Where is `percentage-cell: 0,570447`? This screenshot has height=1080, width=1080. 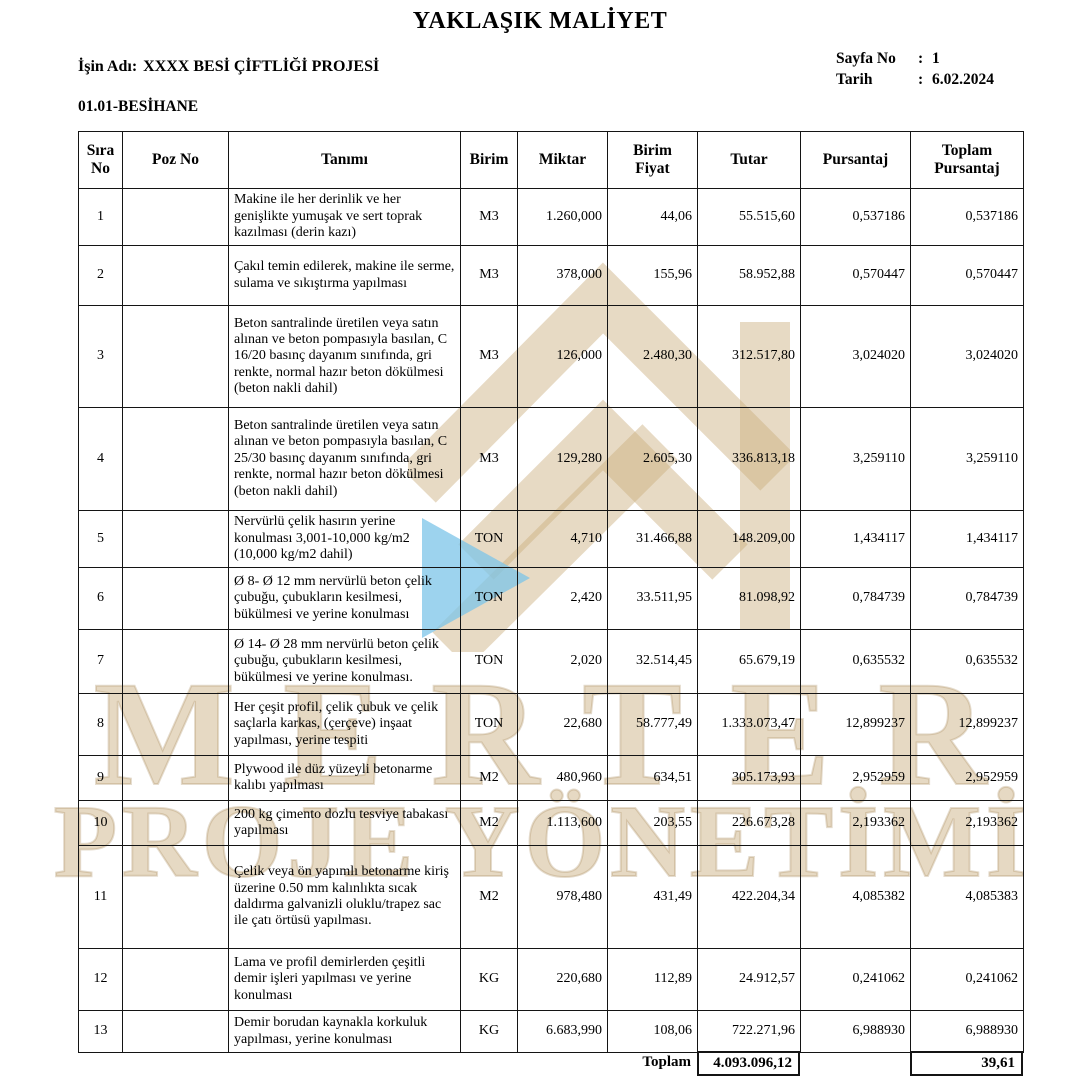 percentage-cell: 0,570447 is located at coordinates (855, 275).